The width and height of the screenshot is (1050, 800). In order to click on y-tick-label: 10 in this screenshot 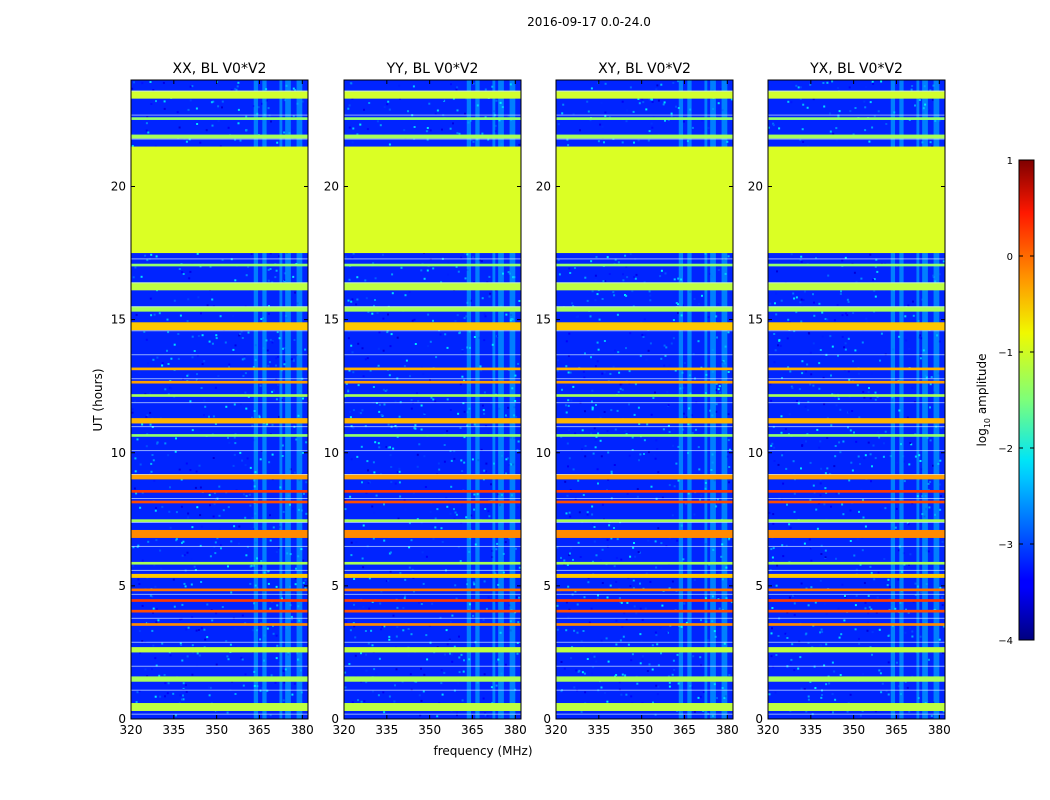, I will do `click(118, 453)`.